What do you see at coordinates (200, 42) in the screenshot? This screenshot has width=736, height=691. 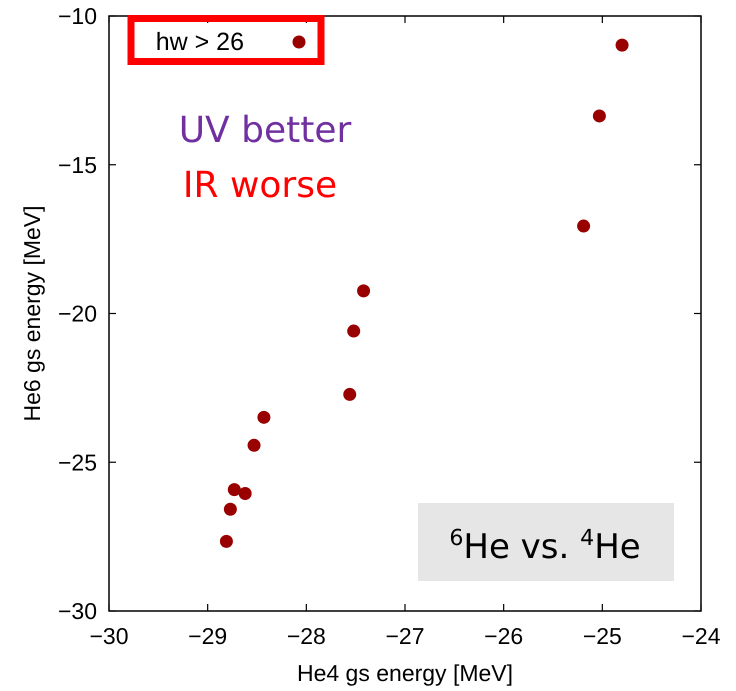 I see `legend-label: hw > 26` at bounding box center [200, 42].